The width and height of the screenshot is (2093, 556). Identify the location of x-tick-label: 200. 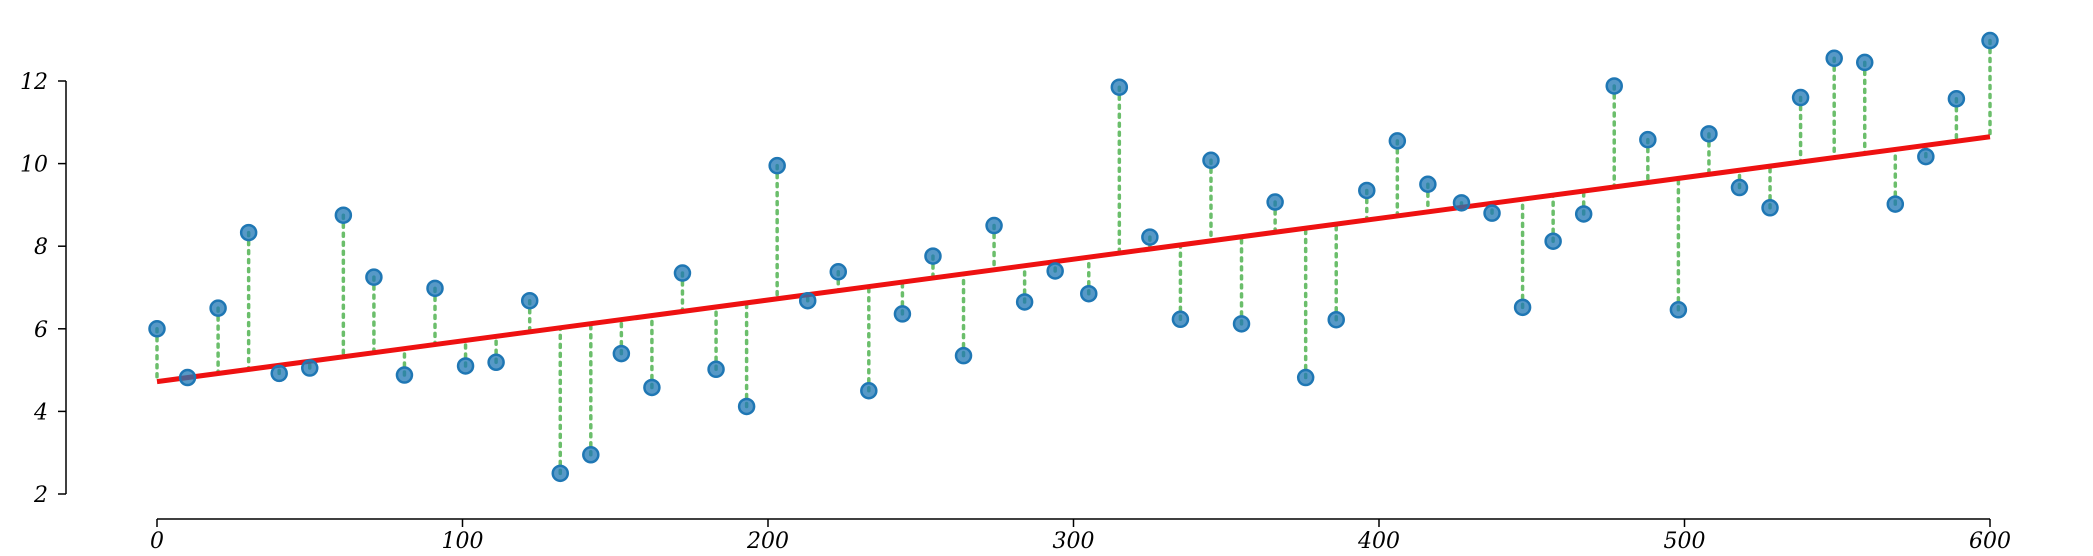
(767, 541).